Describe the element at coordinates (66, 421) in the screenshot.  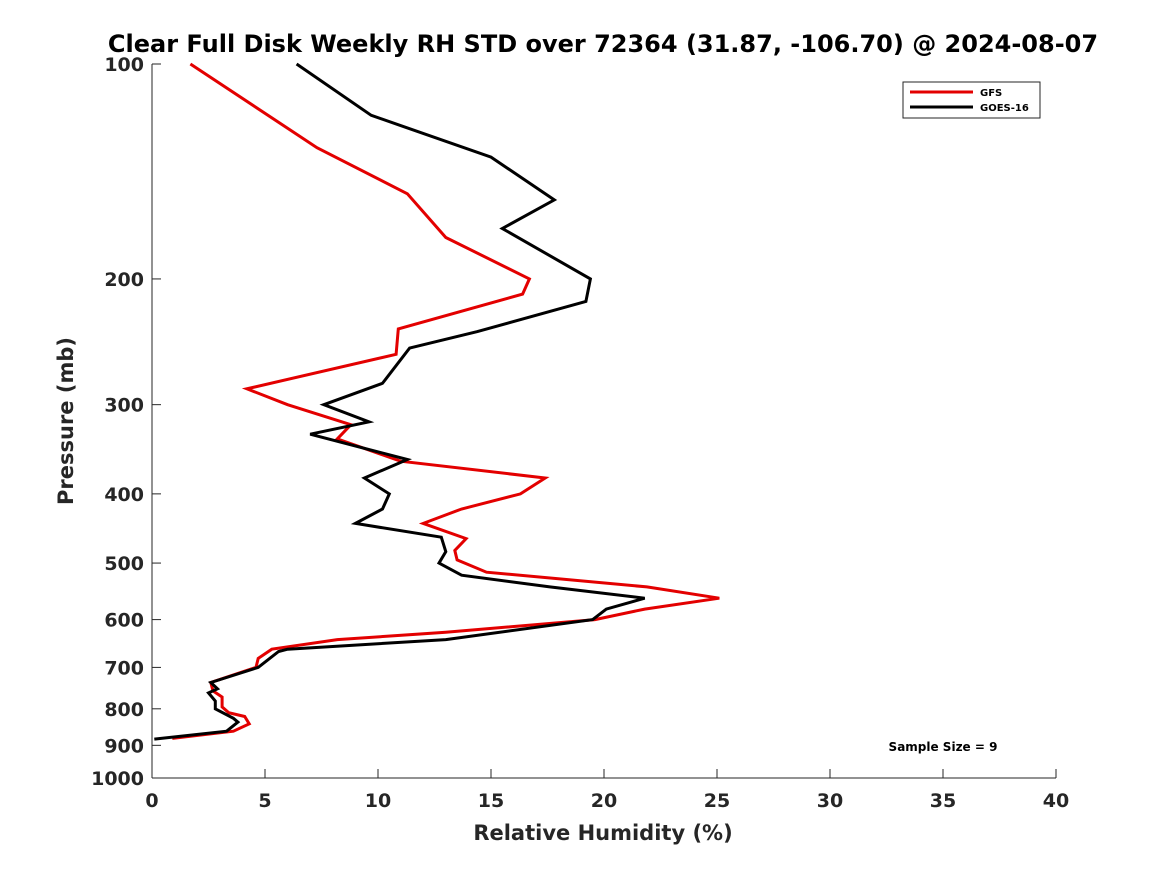
I see `y-axis-label: Pressure (mb)` at that location.